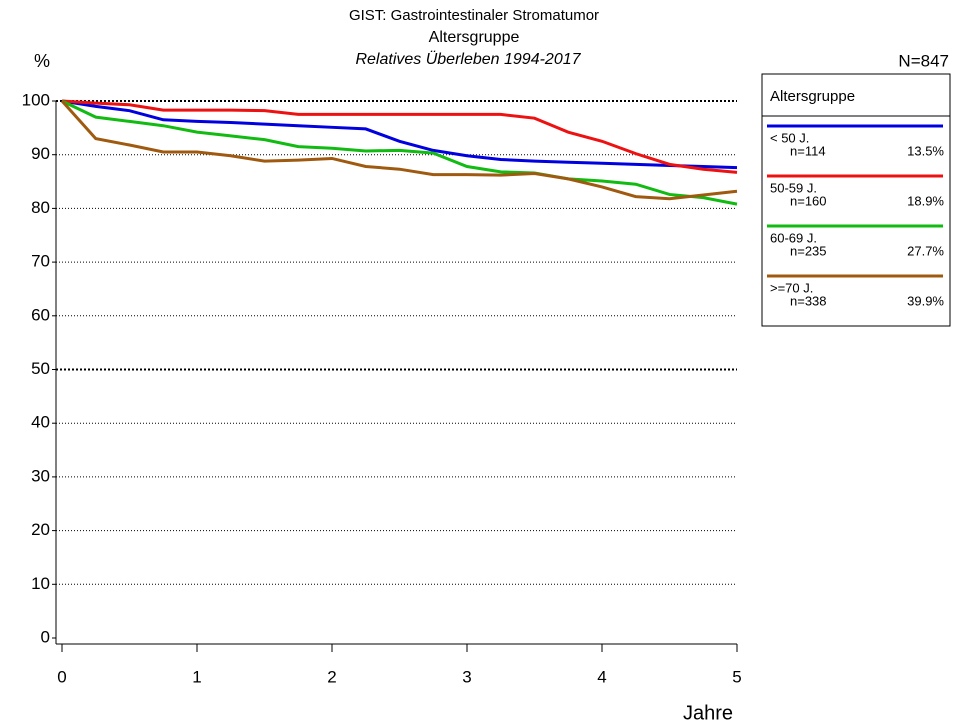 This screenshot has width=954, height=726. I want to click on legend-label: >=70 J., so click(791, 287).